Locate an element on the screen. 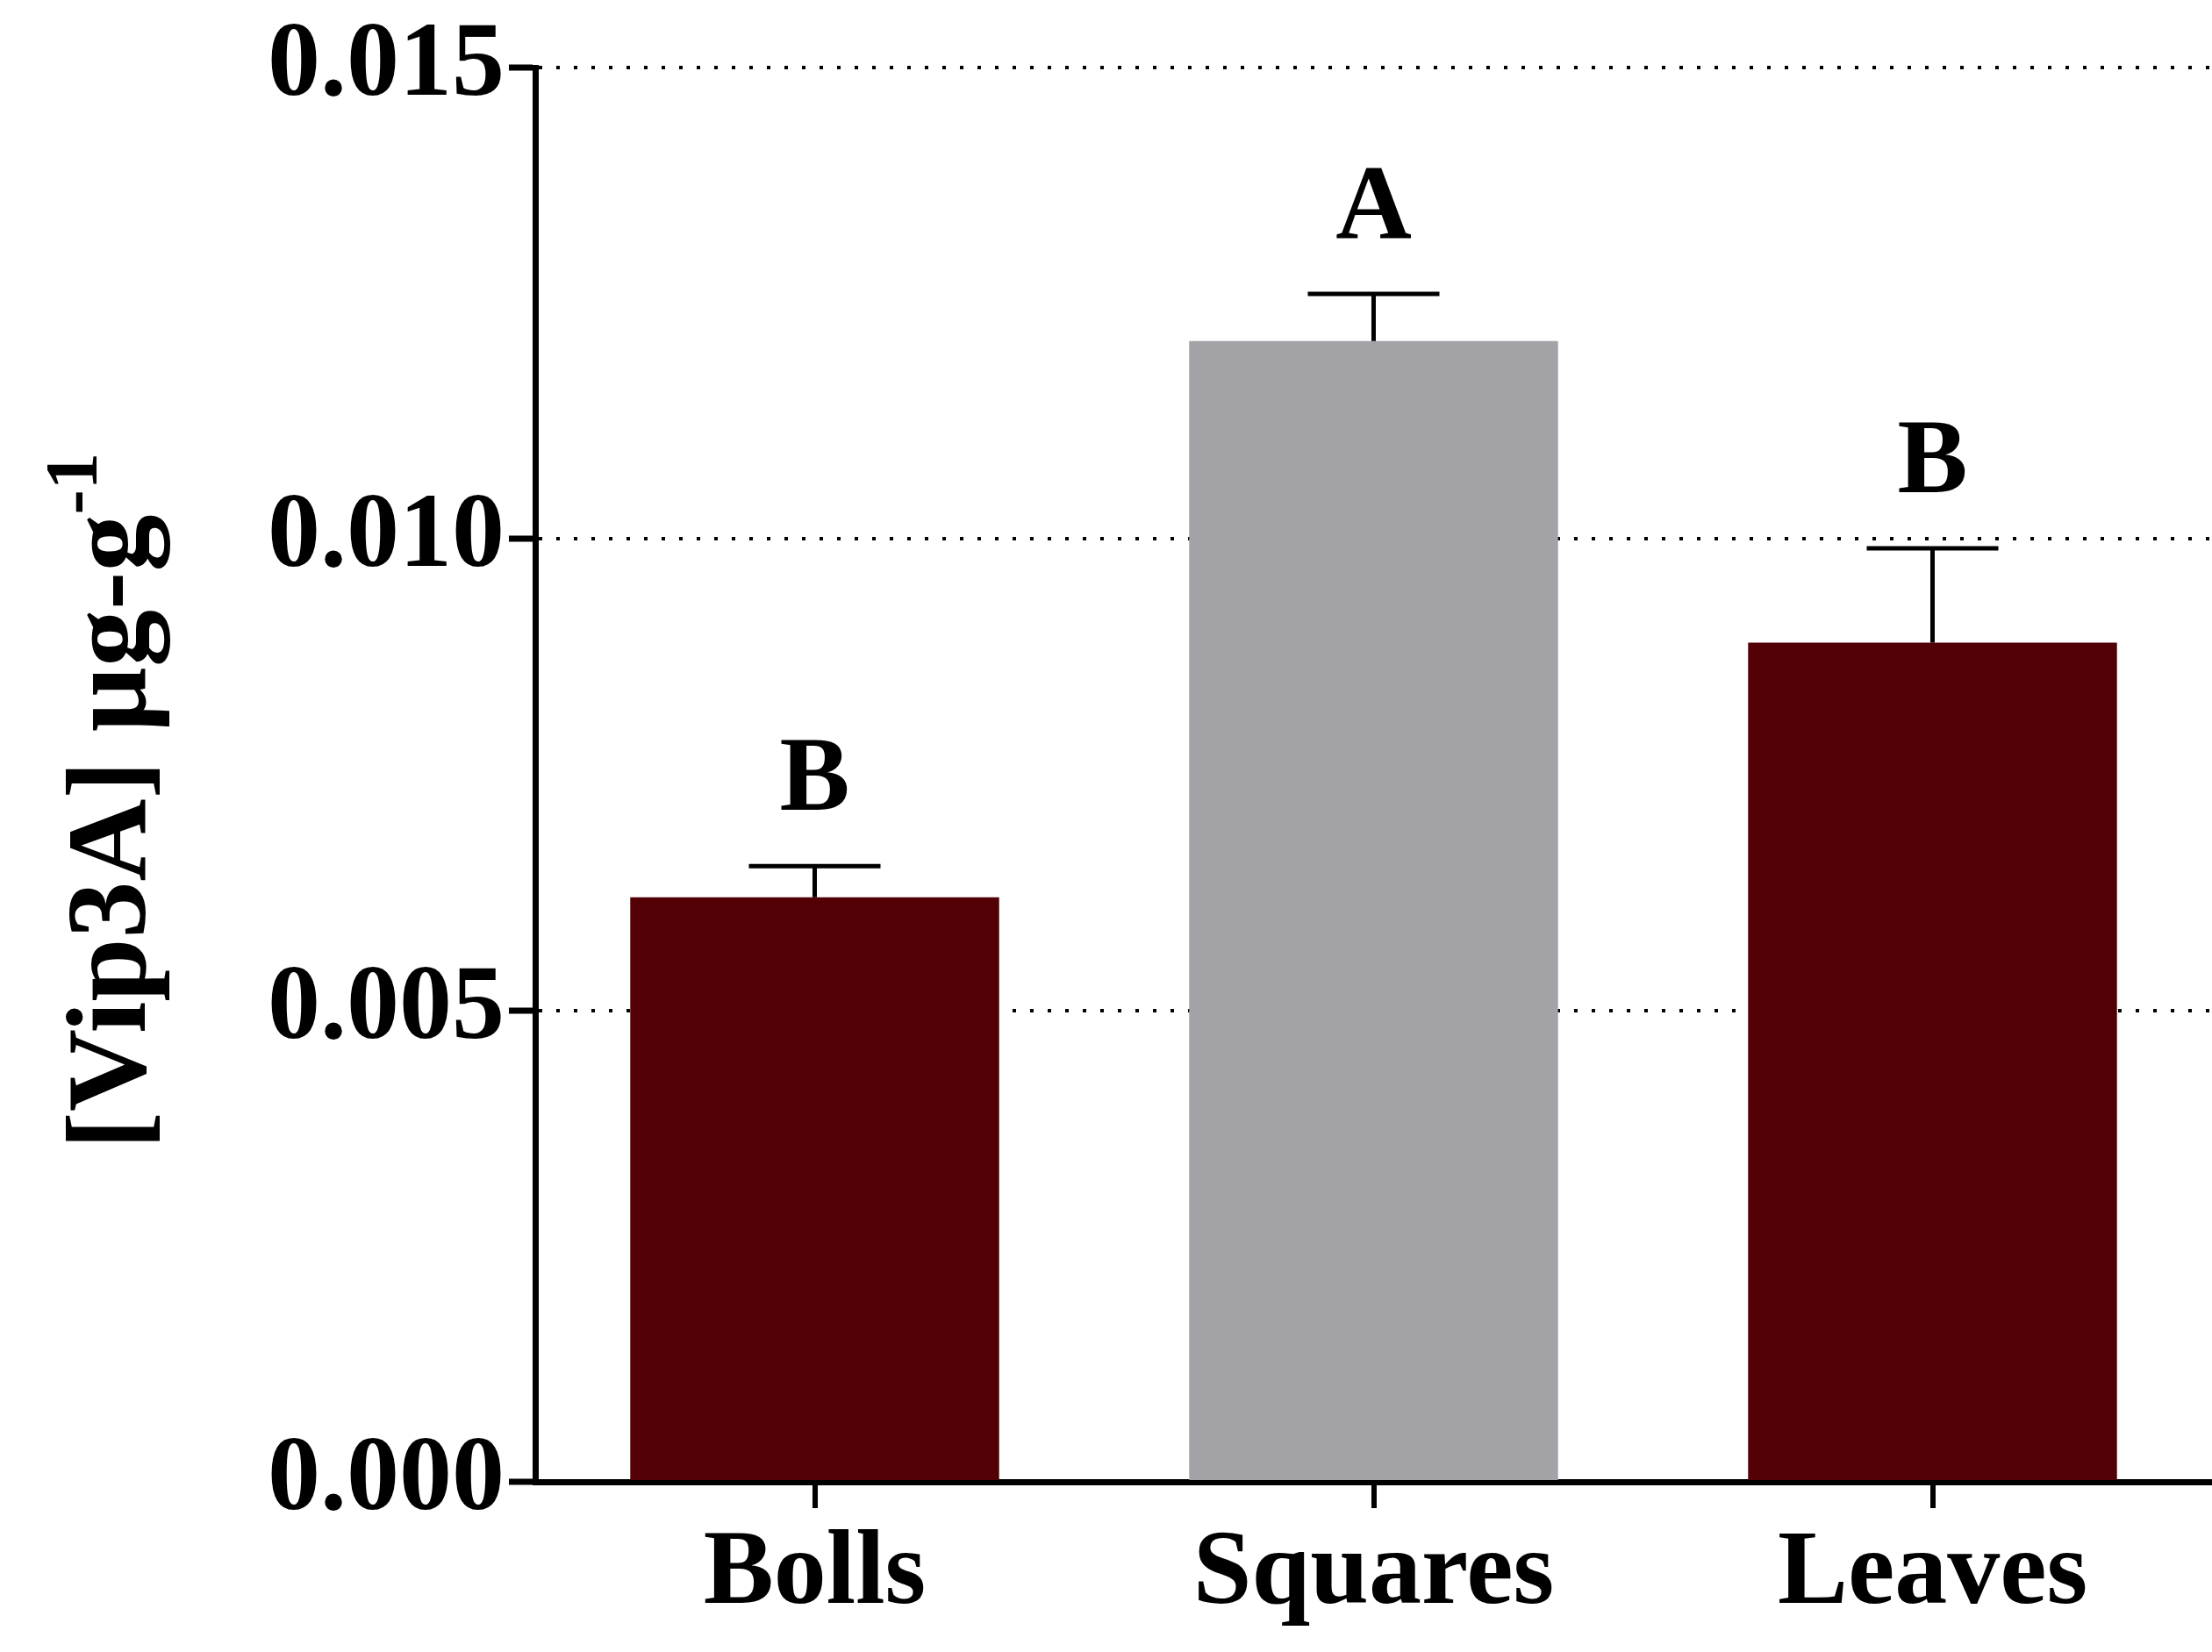  y-tick-label: 0.005 is located at coordinates (386, 1002).